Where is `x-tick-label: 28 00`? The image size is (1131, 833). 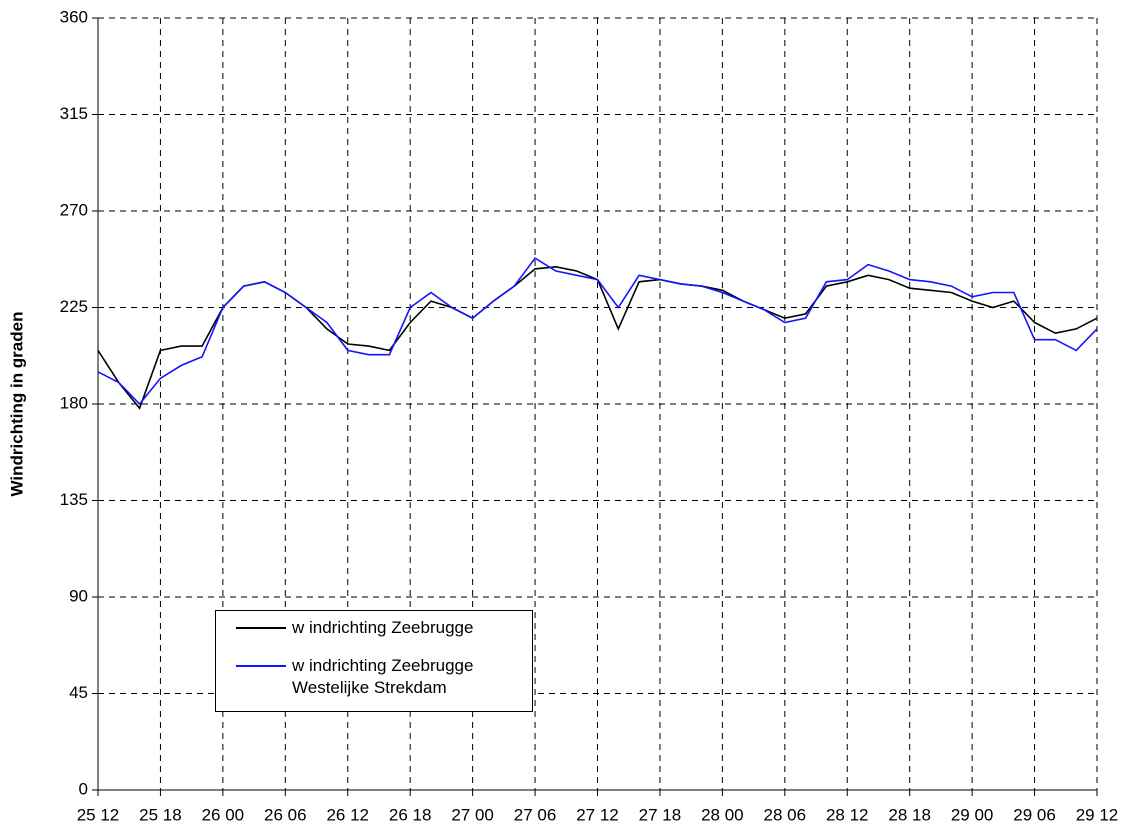
x-tick-label: 28 00 is located at coordinates (722, 814).